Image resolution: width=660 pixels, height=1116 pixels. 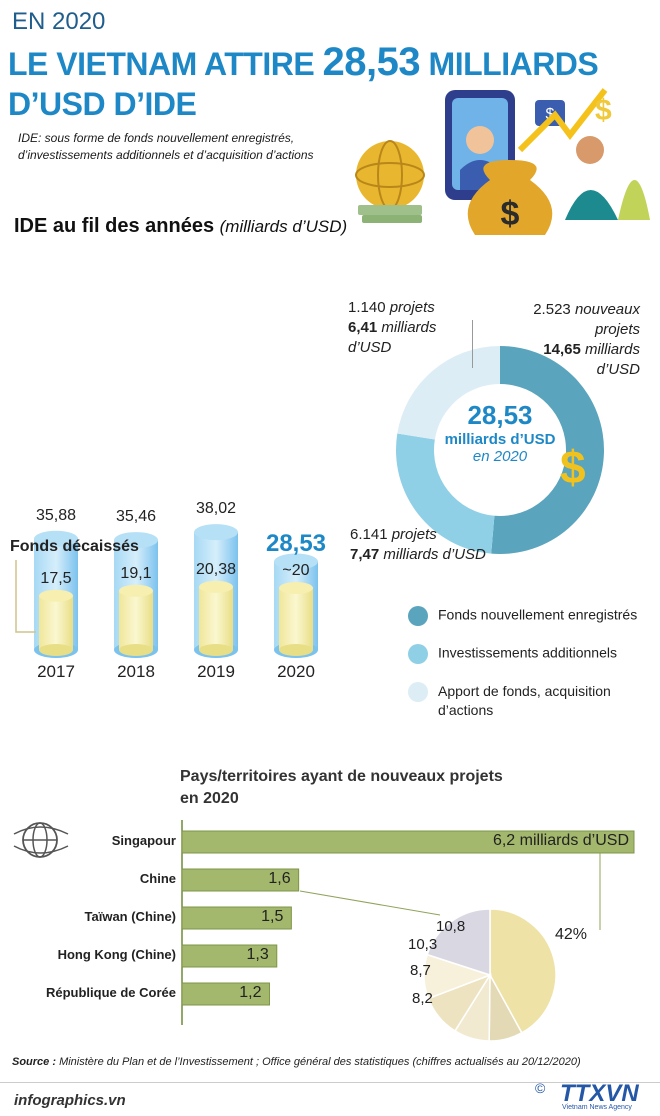 I want to click on donut-divider, so click(x=472, y=344).